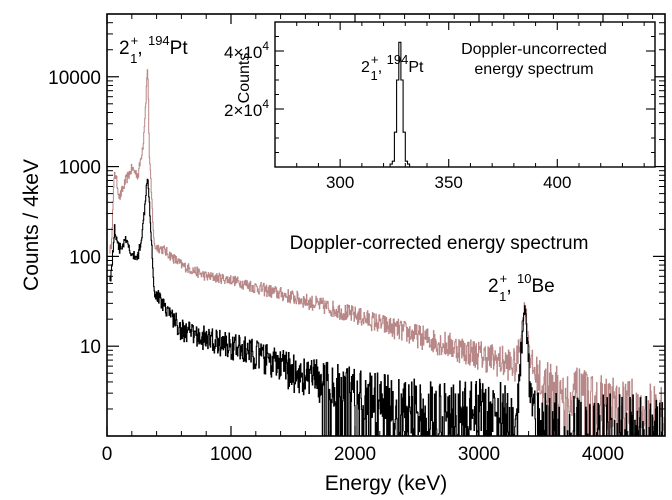  I want to click on x-tick-label: 2000, so click(355, 454).